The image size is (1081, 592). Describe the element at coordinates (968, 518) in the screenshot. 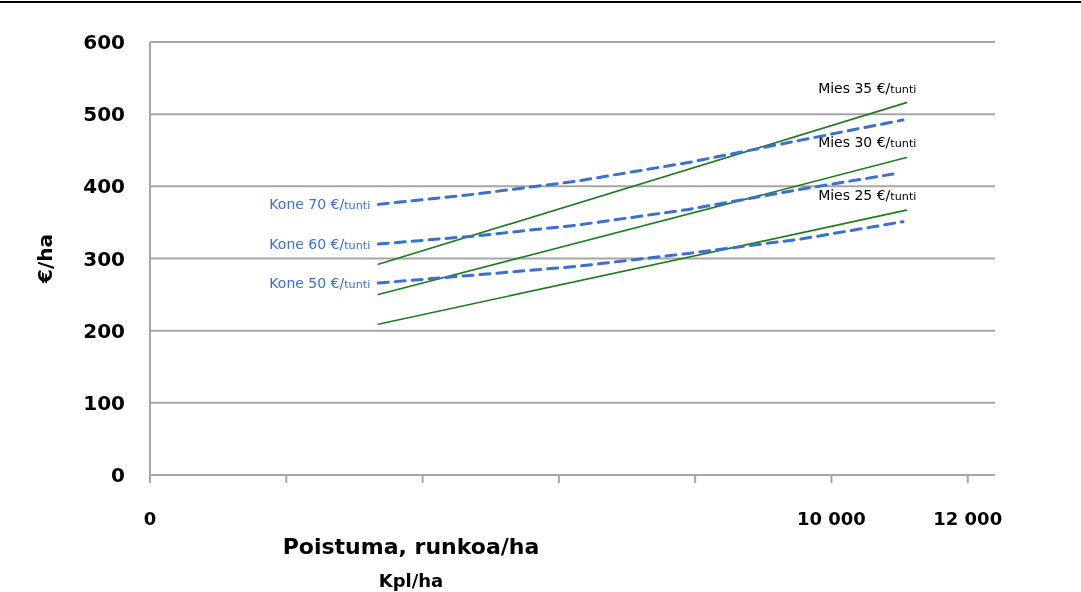

I see `x-tick-label: 12 000` at that location.